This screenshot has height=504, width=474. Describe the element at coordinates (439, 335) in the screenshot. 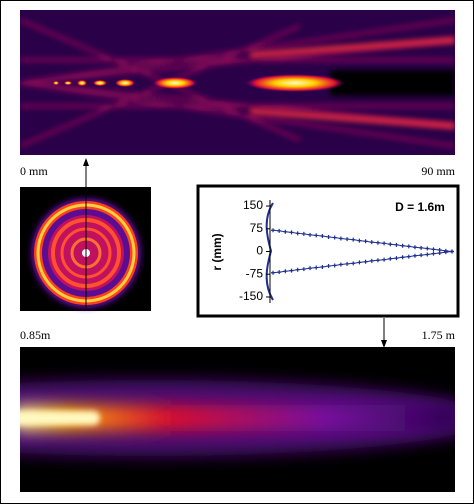

I see `bottom-right-label: 1.75 m` at that location.